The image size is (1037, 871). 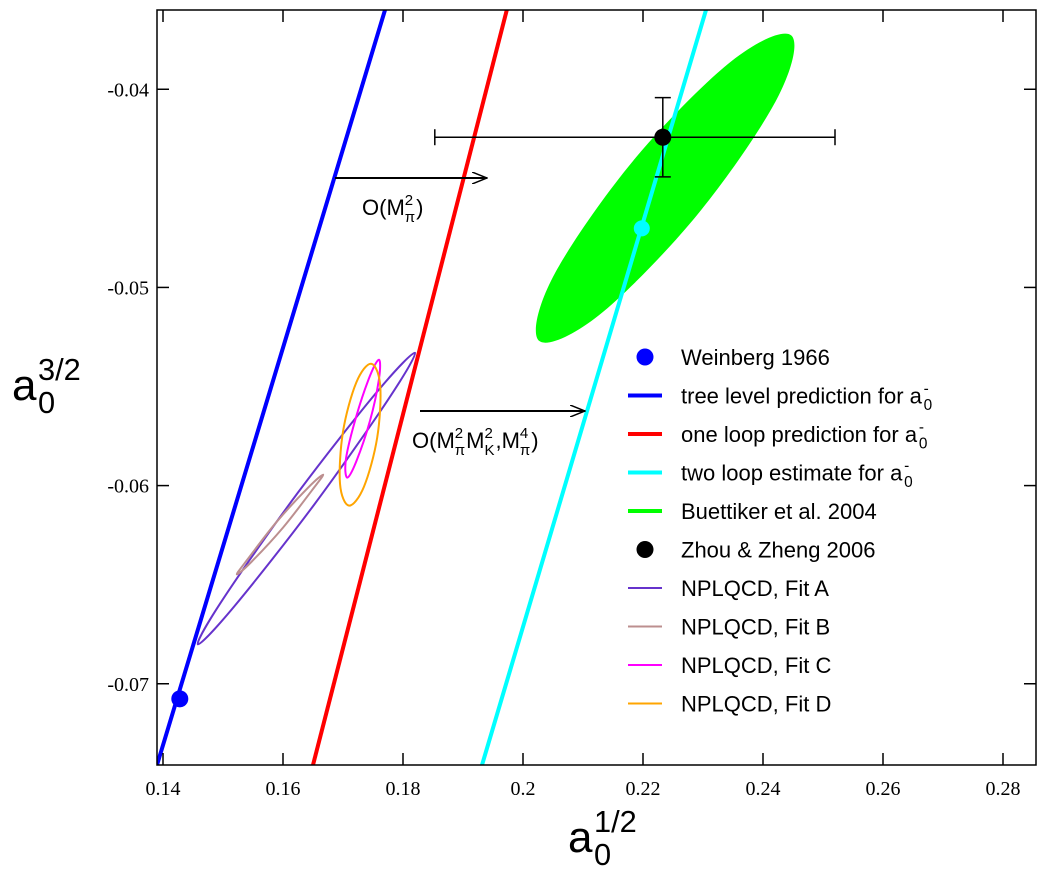 I want to click on x-axis-label-sub: 0, so click(x=602, y=854).